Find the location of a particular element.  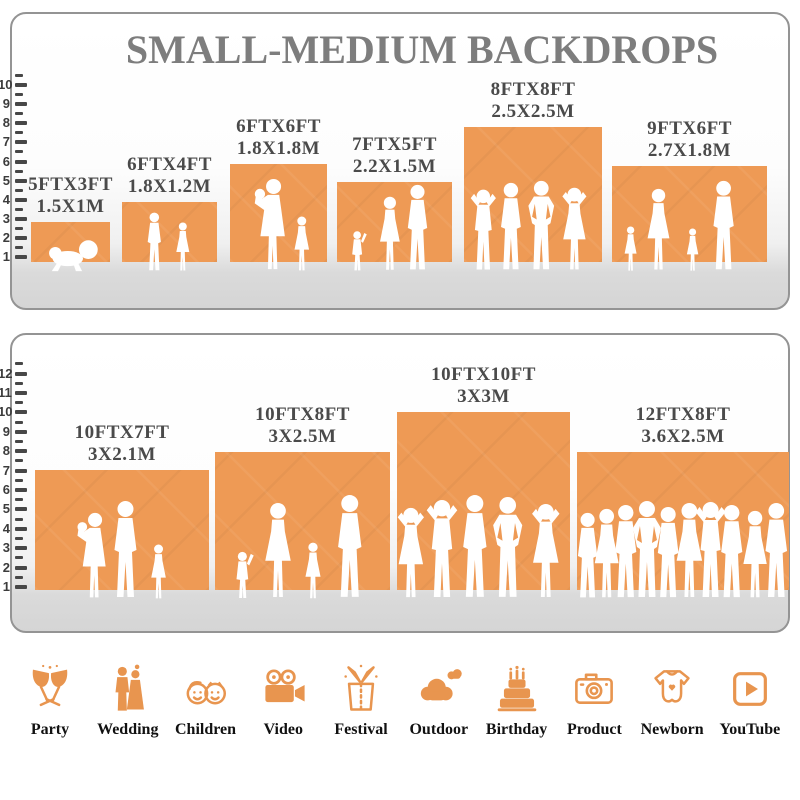

category-label: Festival is located at coordinates (361, 729).